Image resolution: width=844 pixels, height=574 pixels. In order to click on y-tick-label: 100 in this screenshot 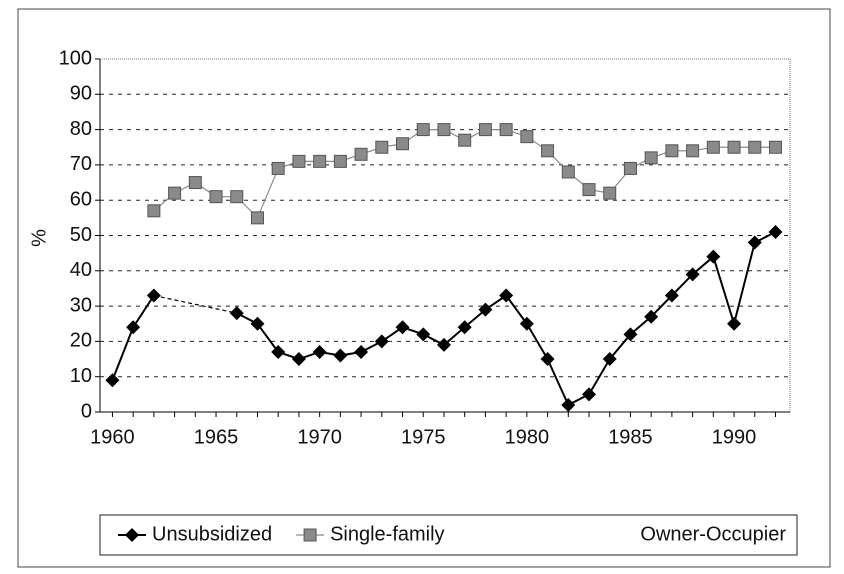, I will do `click(75, 58)`.